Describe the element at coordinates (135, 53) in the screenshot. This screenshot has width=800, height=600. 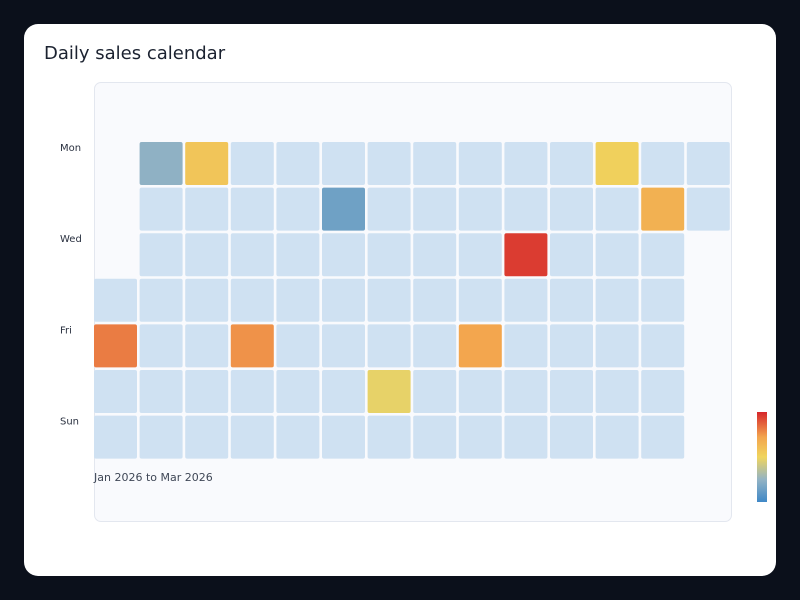
I see `chart-title: Daily sales calendar` at that location.